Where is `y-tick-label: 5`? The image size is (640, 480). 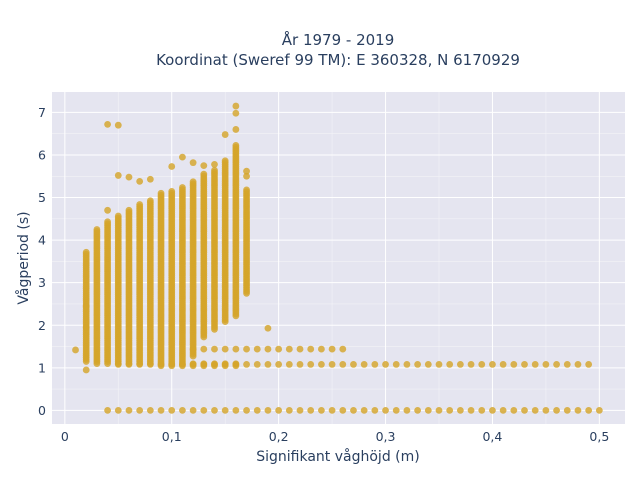 y-tick-label: 5 is located at coordinates (42, 197).